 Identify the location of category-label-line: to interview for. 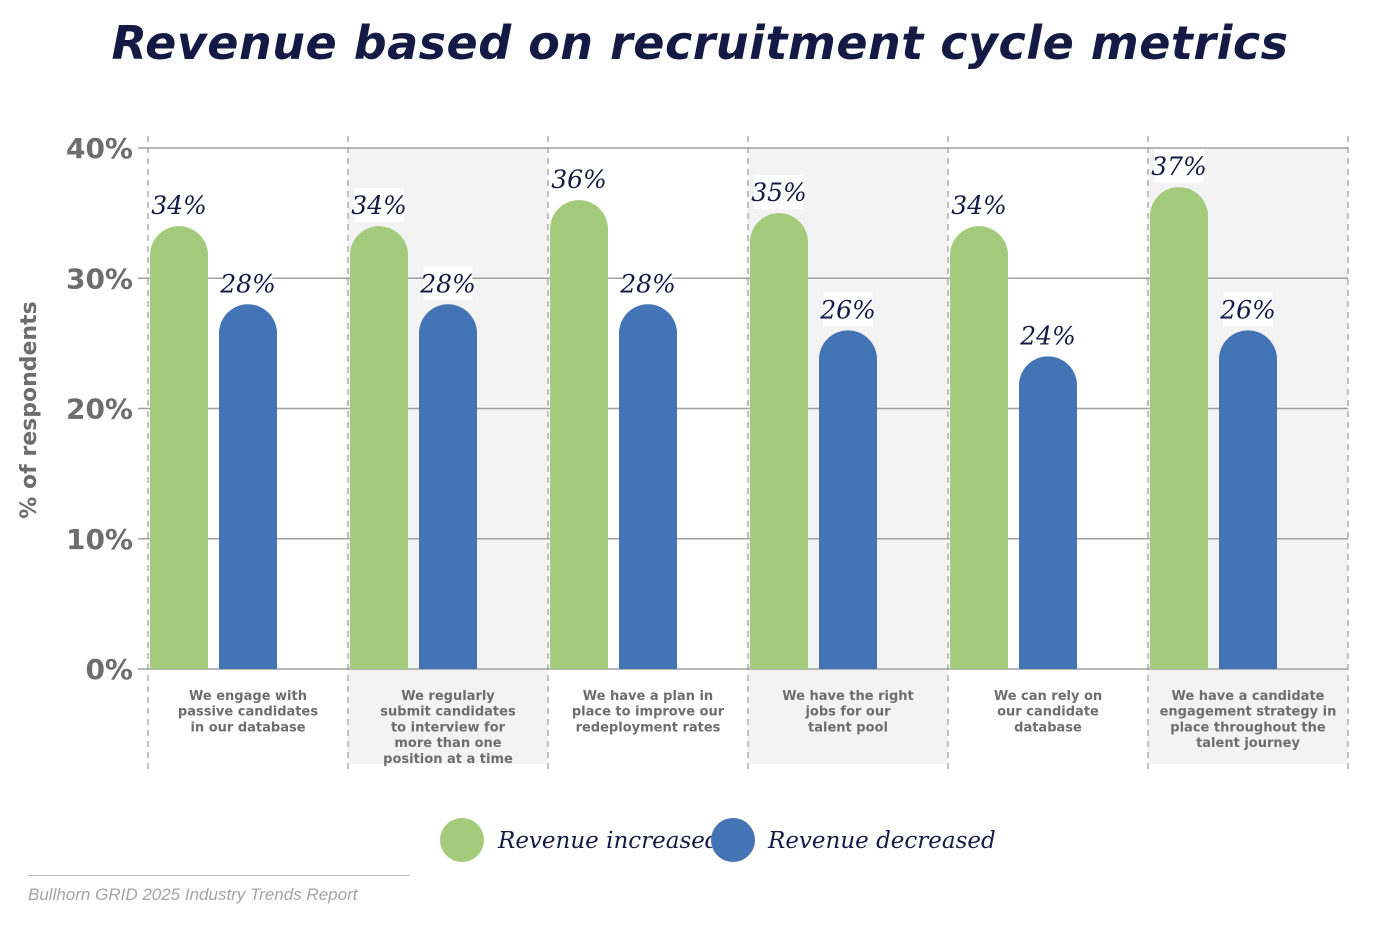
(448, 727).